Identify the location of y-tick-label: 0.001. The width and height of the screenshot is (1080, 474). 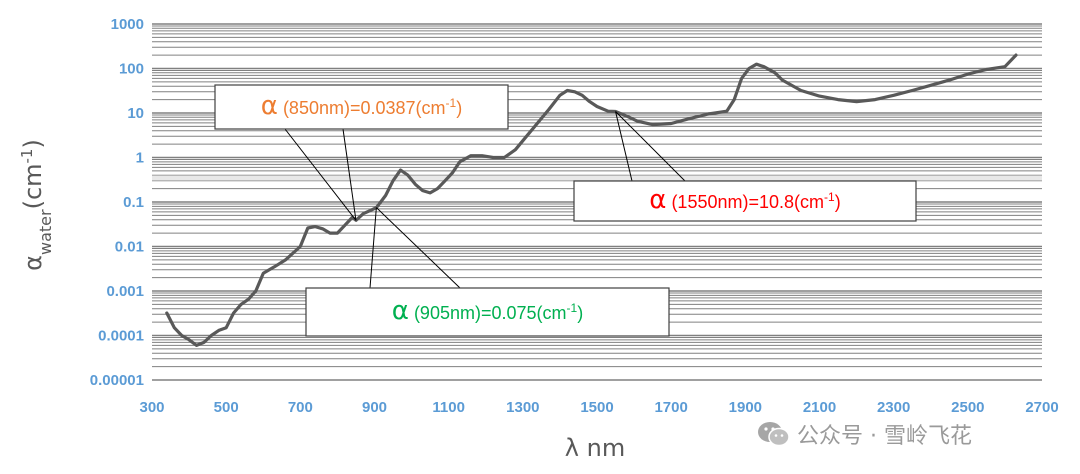
(125, 291).